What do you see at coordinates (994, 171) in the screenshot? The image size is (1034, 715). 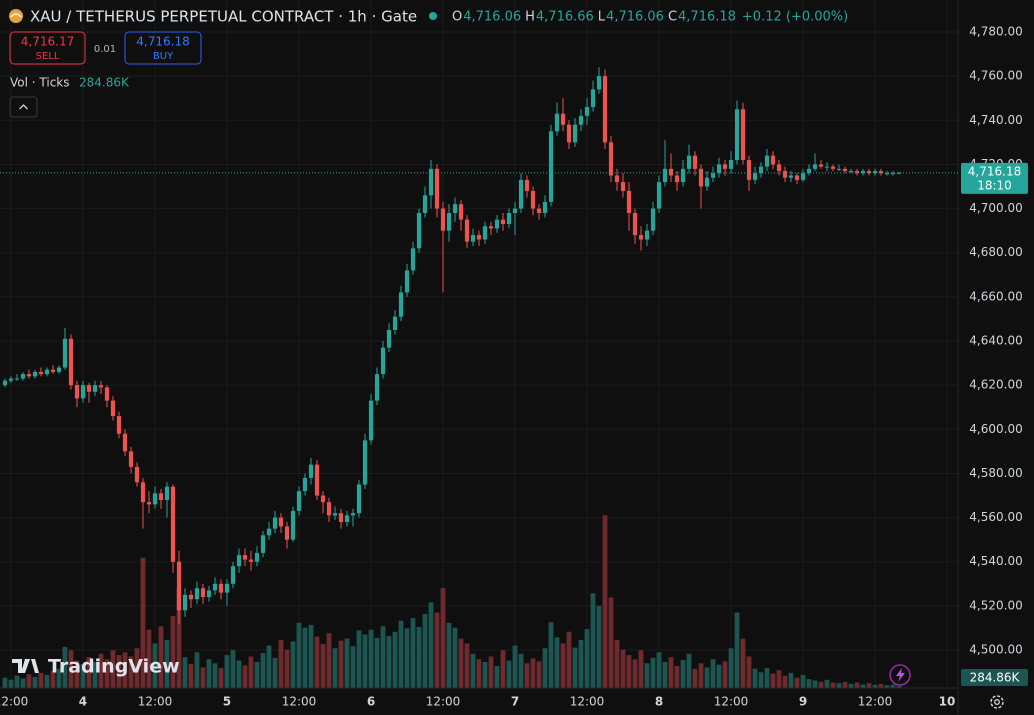 I see `last-price-label: 4,716.18` at bounding box center [994, 171].